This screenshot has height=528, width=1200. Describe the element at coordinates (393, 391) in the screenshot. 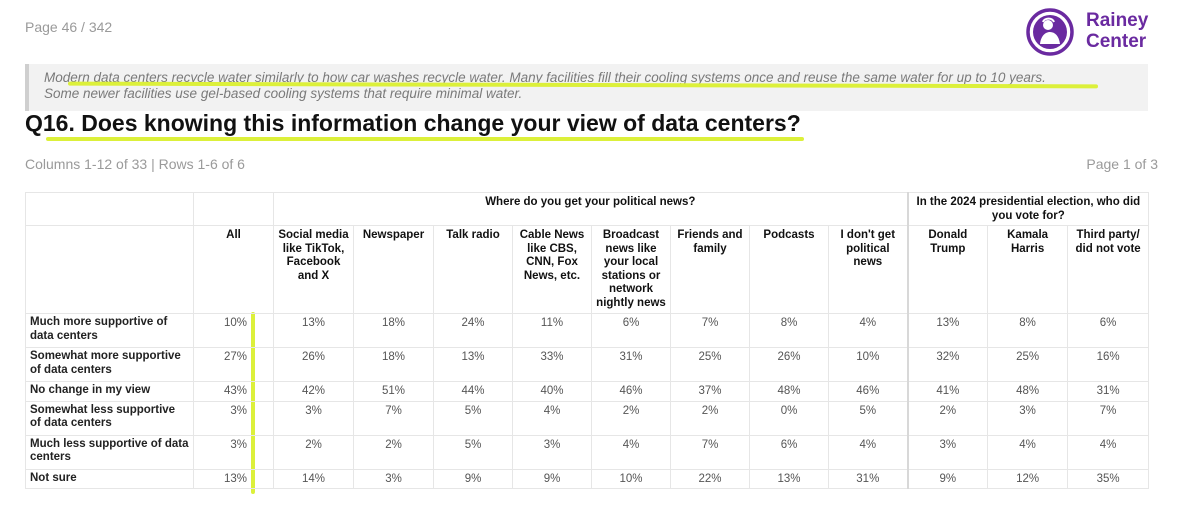

I see `cell-value: 51%` at that location.